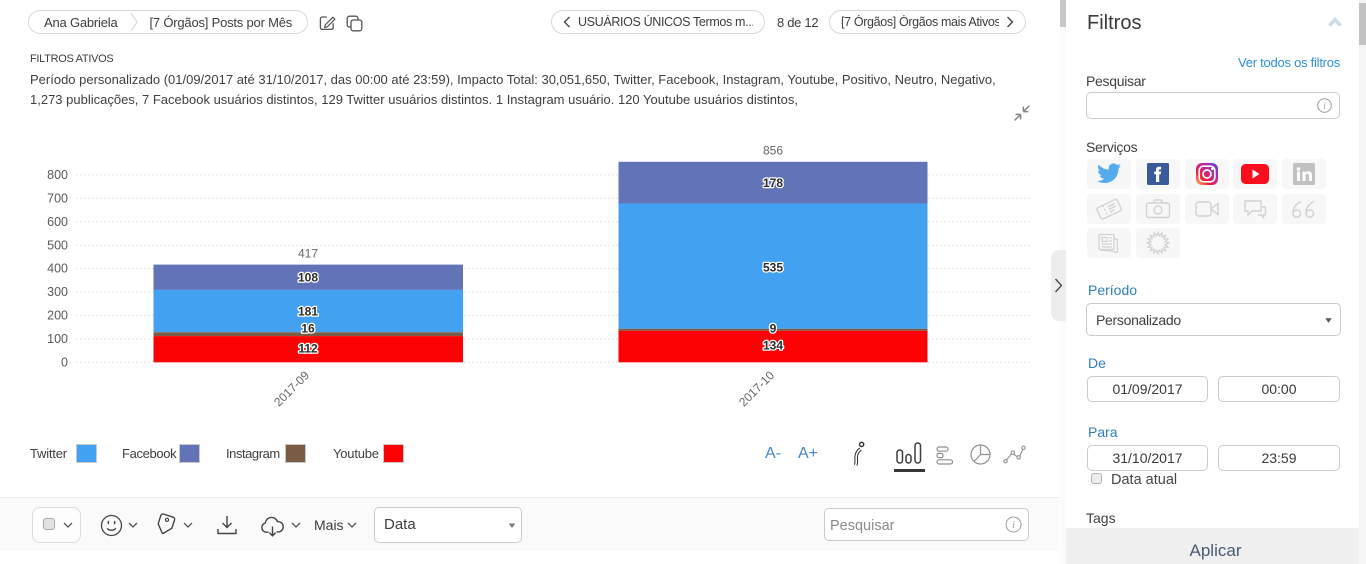  Describe the element at coordinates (773, 328) in the screenshot. I see `svg-text: 9` at that location.